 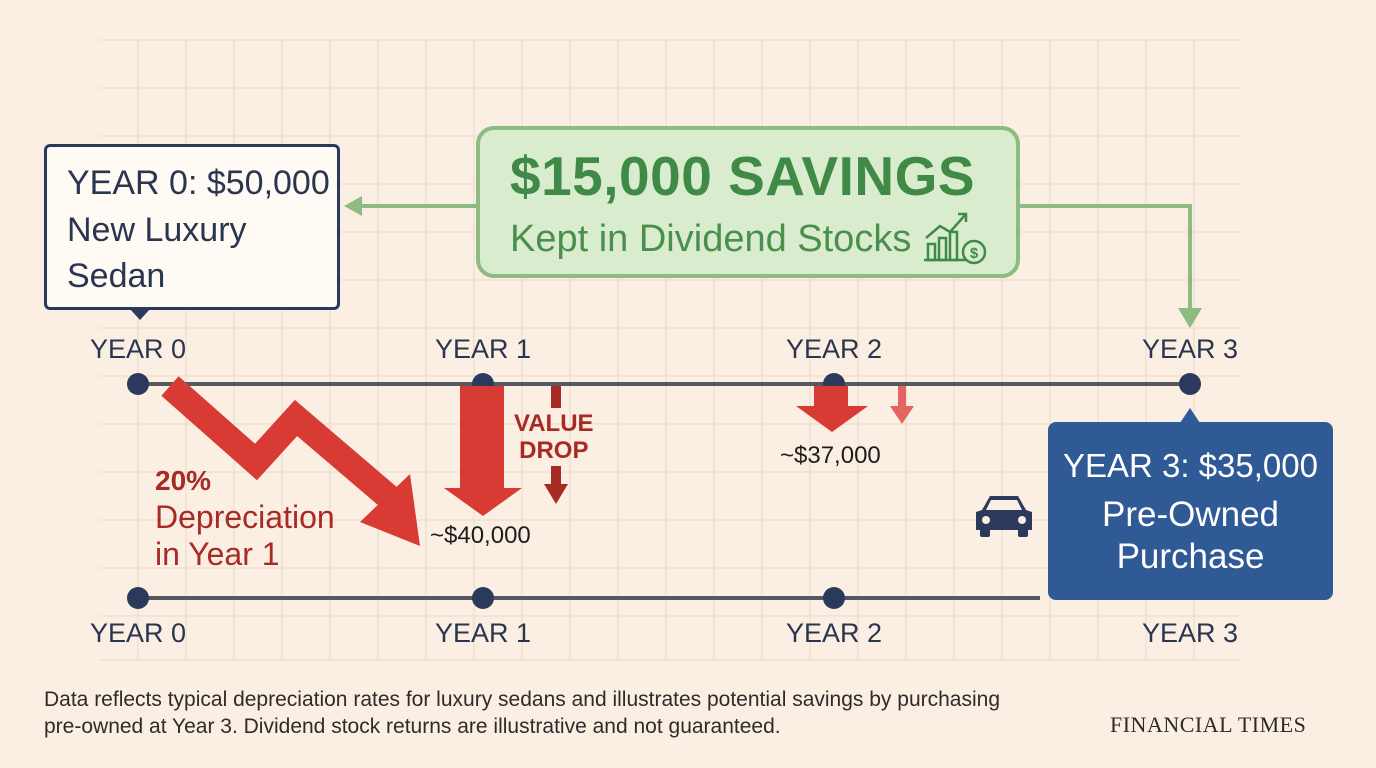 I want to click on timeline-bottom-node-year0, so click(x=138, y=598).